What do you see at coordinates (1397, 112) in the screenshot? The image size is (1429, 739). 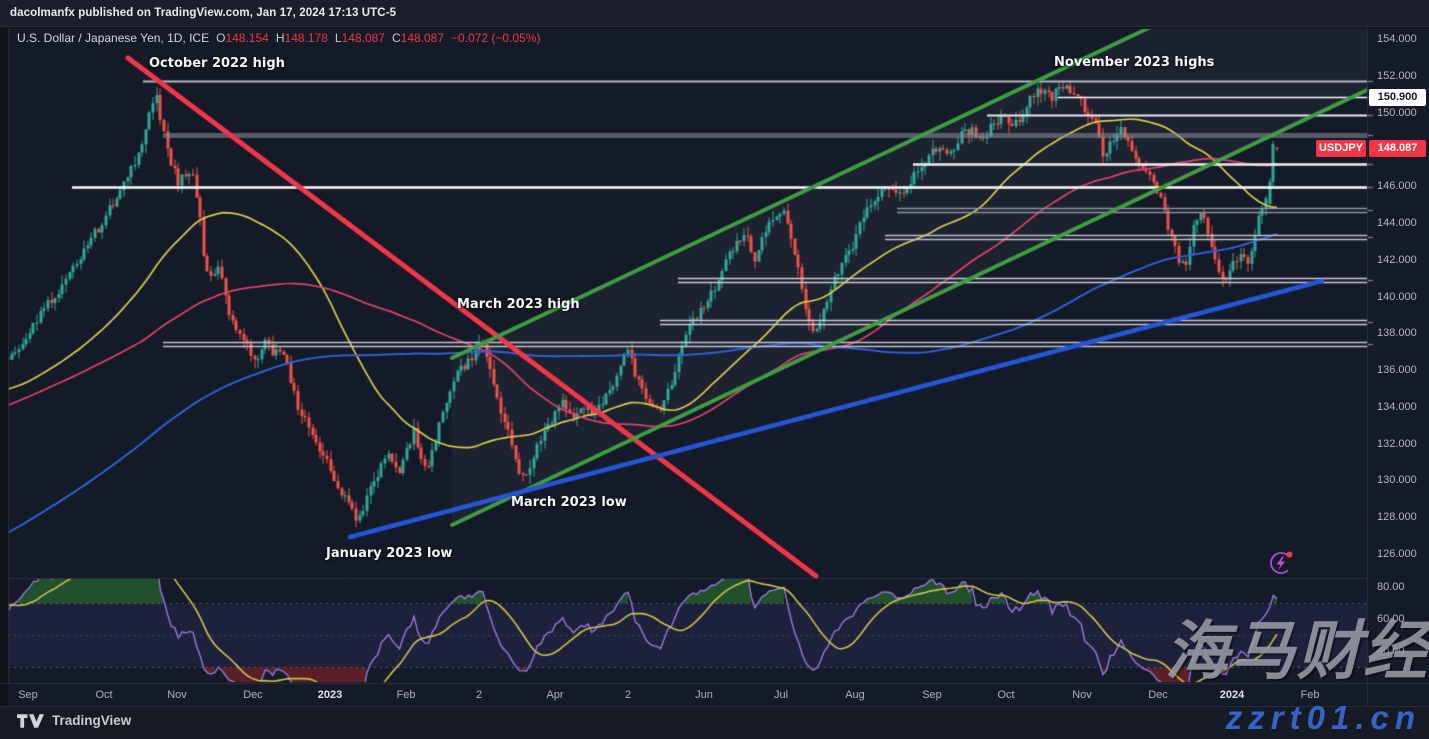 I see `price-tick: 150.000` at bounding box center [1397, 112].